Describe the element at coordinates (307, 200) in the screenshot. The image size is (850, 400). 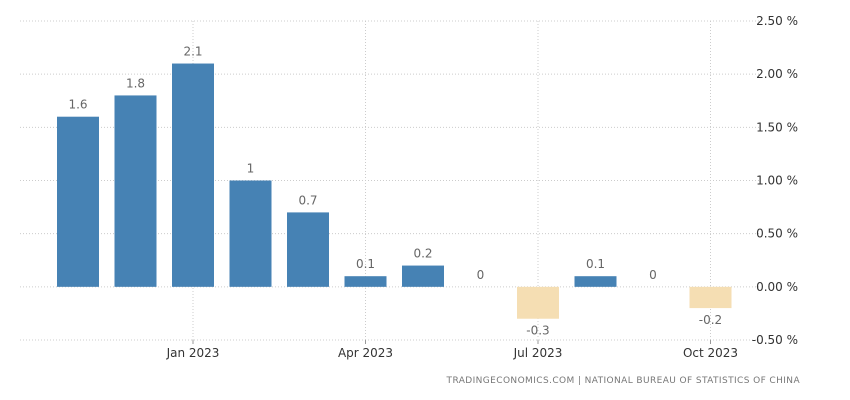
I see `bar-value-label: 0.7` at that location.